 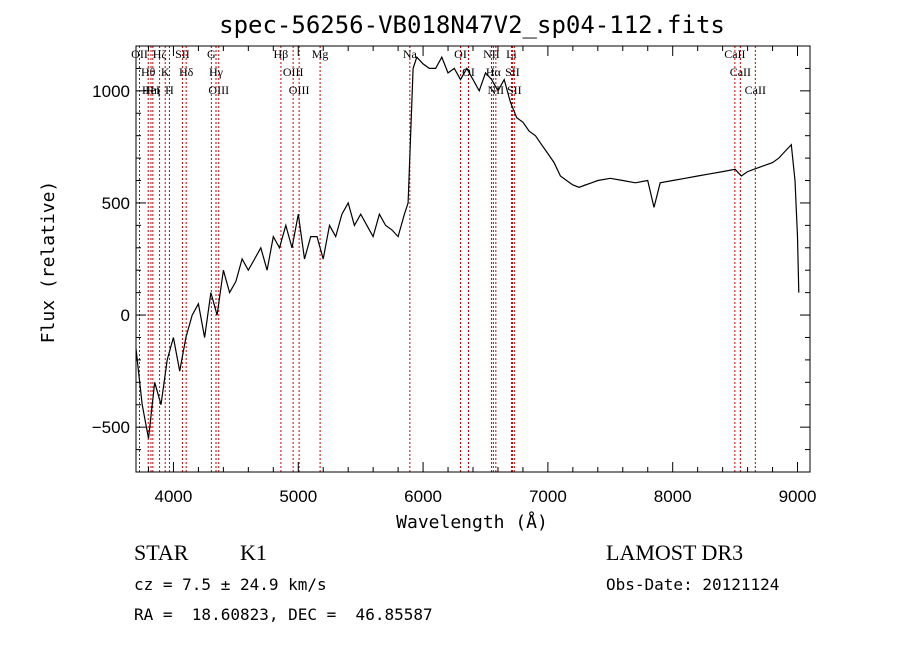 I want to click on x-tick-label: 6000, so click(x=423, y=496).